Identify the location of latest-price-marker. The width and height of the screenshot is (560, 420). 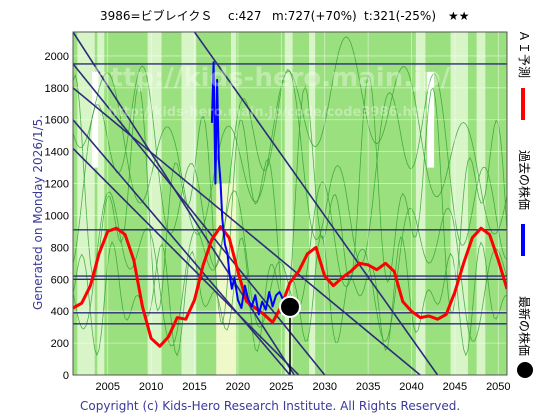
(290, 306).